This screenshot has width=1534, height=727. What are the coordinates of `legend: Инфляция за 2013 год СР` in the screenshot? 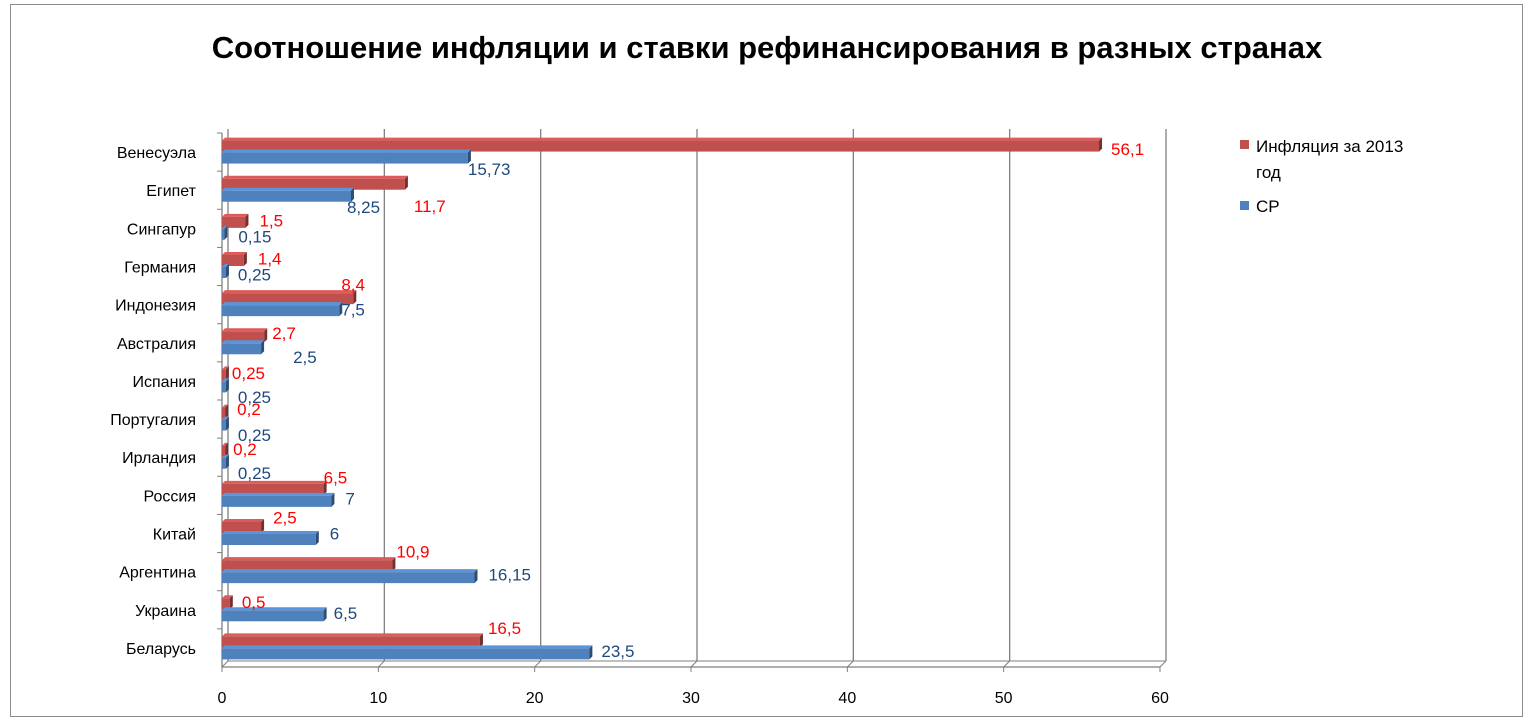 It's located at (1321, 176).